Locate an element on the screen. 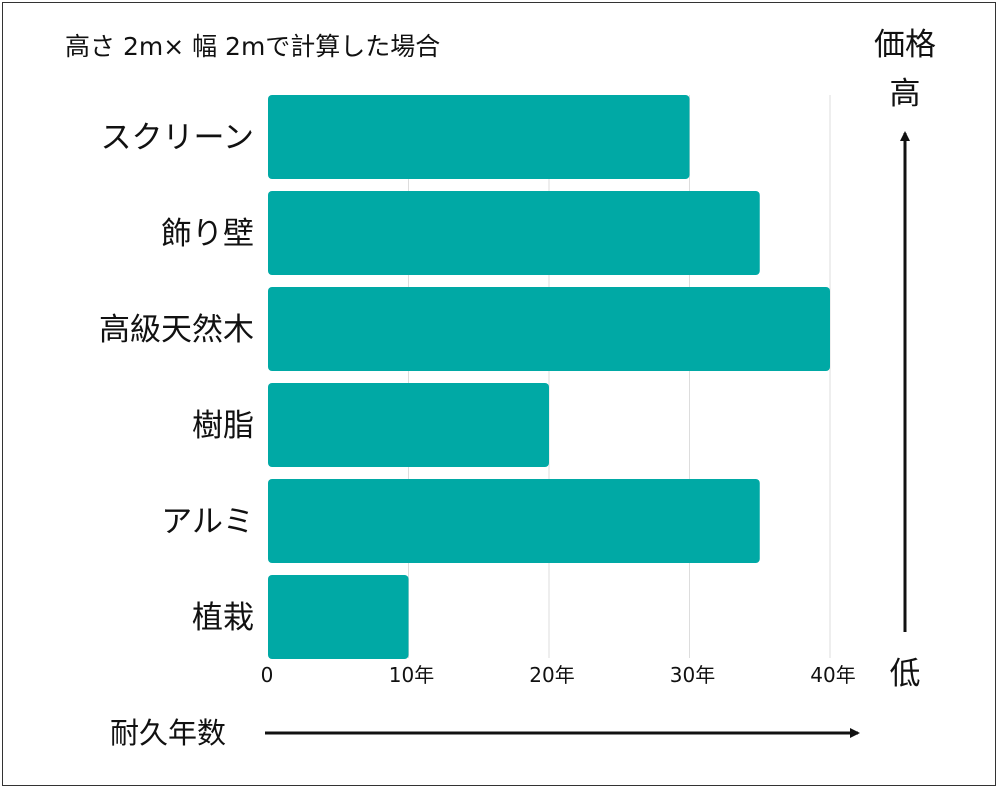 The width and height of the screenshot is (1000, 790). x-tick-label: 0 is located at coordinates (267, 675).